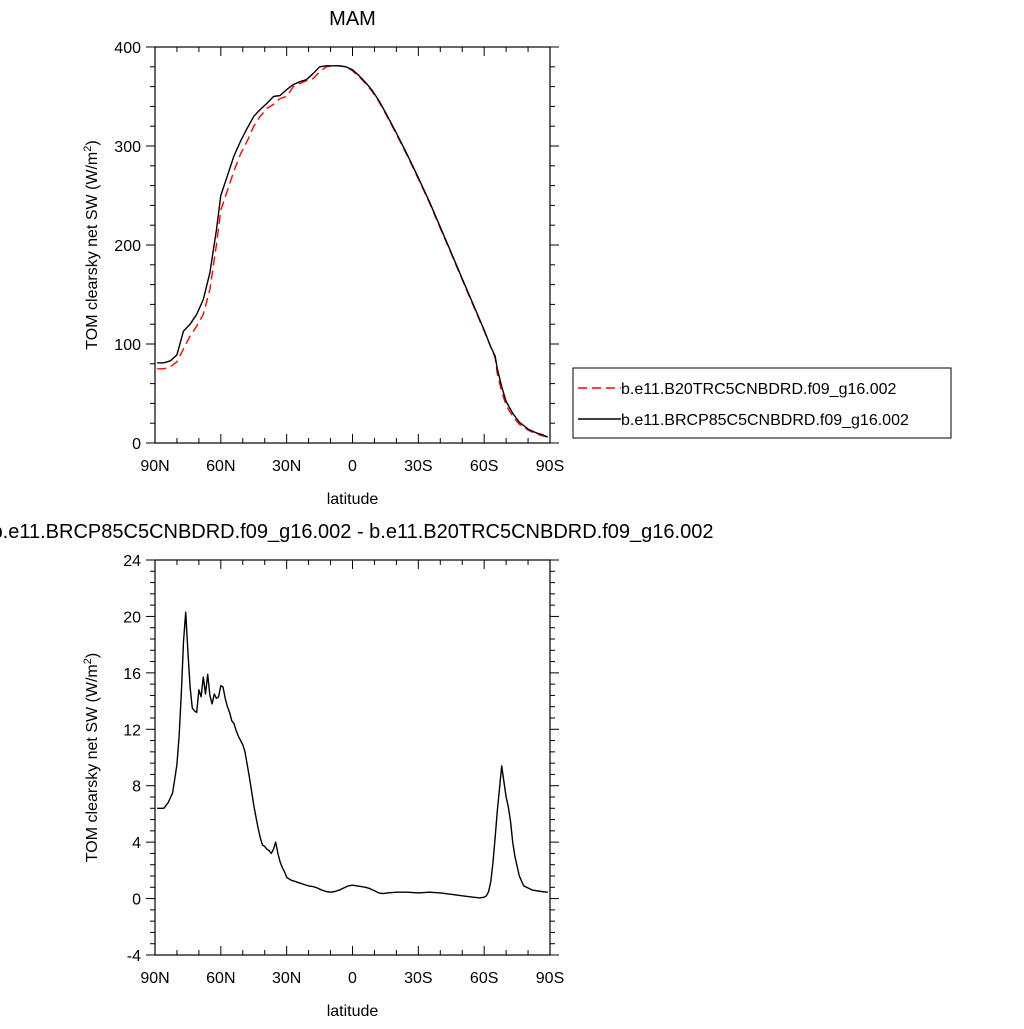 This screenshot has width=1024, height=1029. Describe the element at coordinates (127, 147) in the screenshot. I see `y-tick-label: 300` at that location.